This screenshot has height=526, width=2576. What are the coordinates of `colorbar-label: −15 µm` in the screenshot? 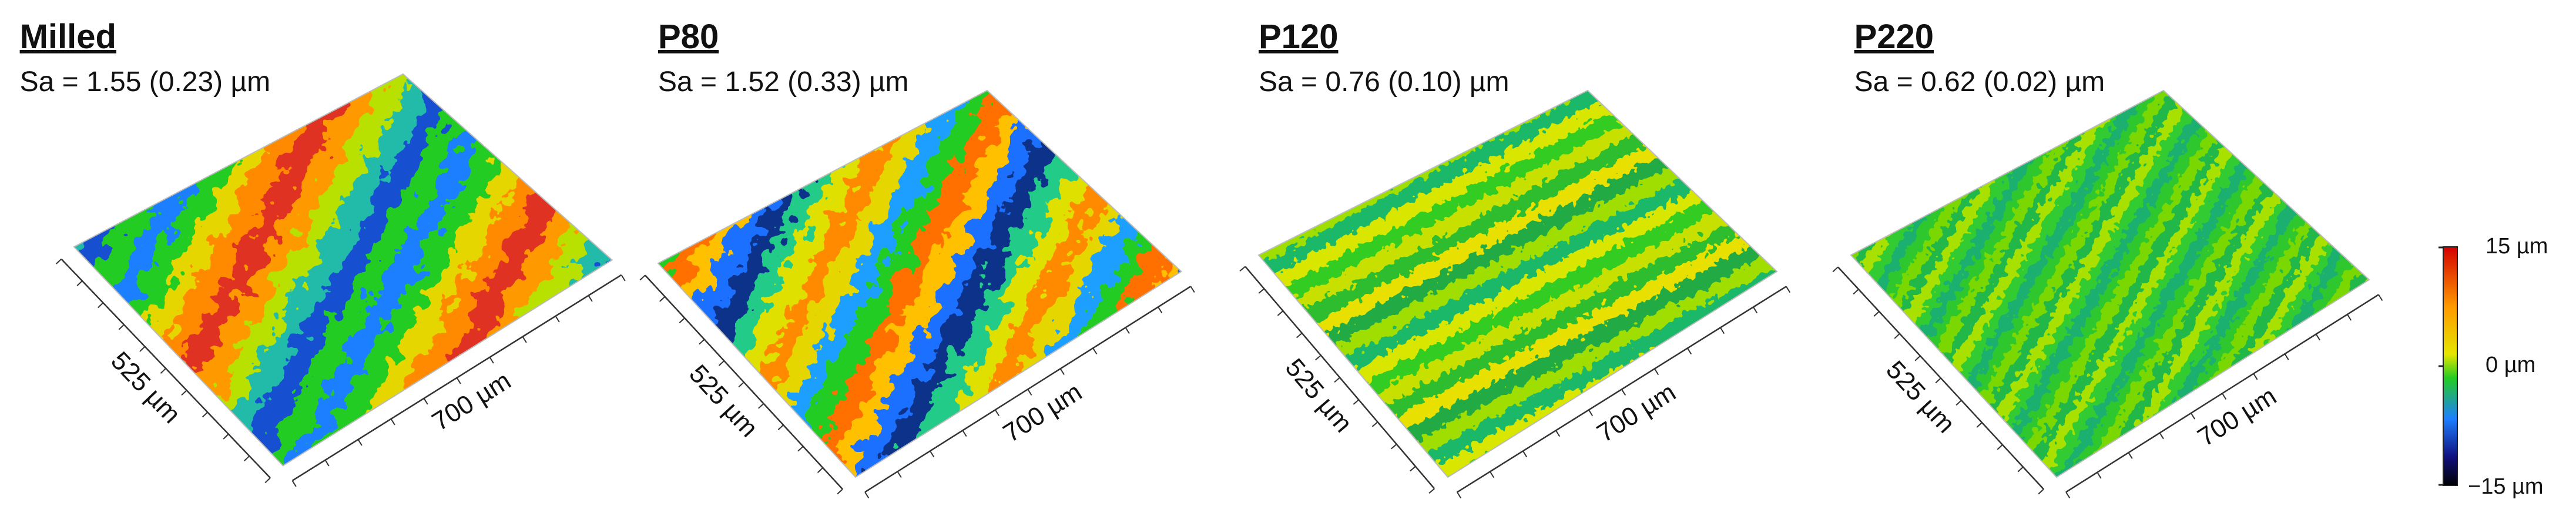 It's located at (2506, 487).